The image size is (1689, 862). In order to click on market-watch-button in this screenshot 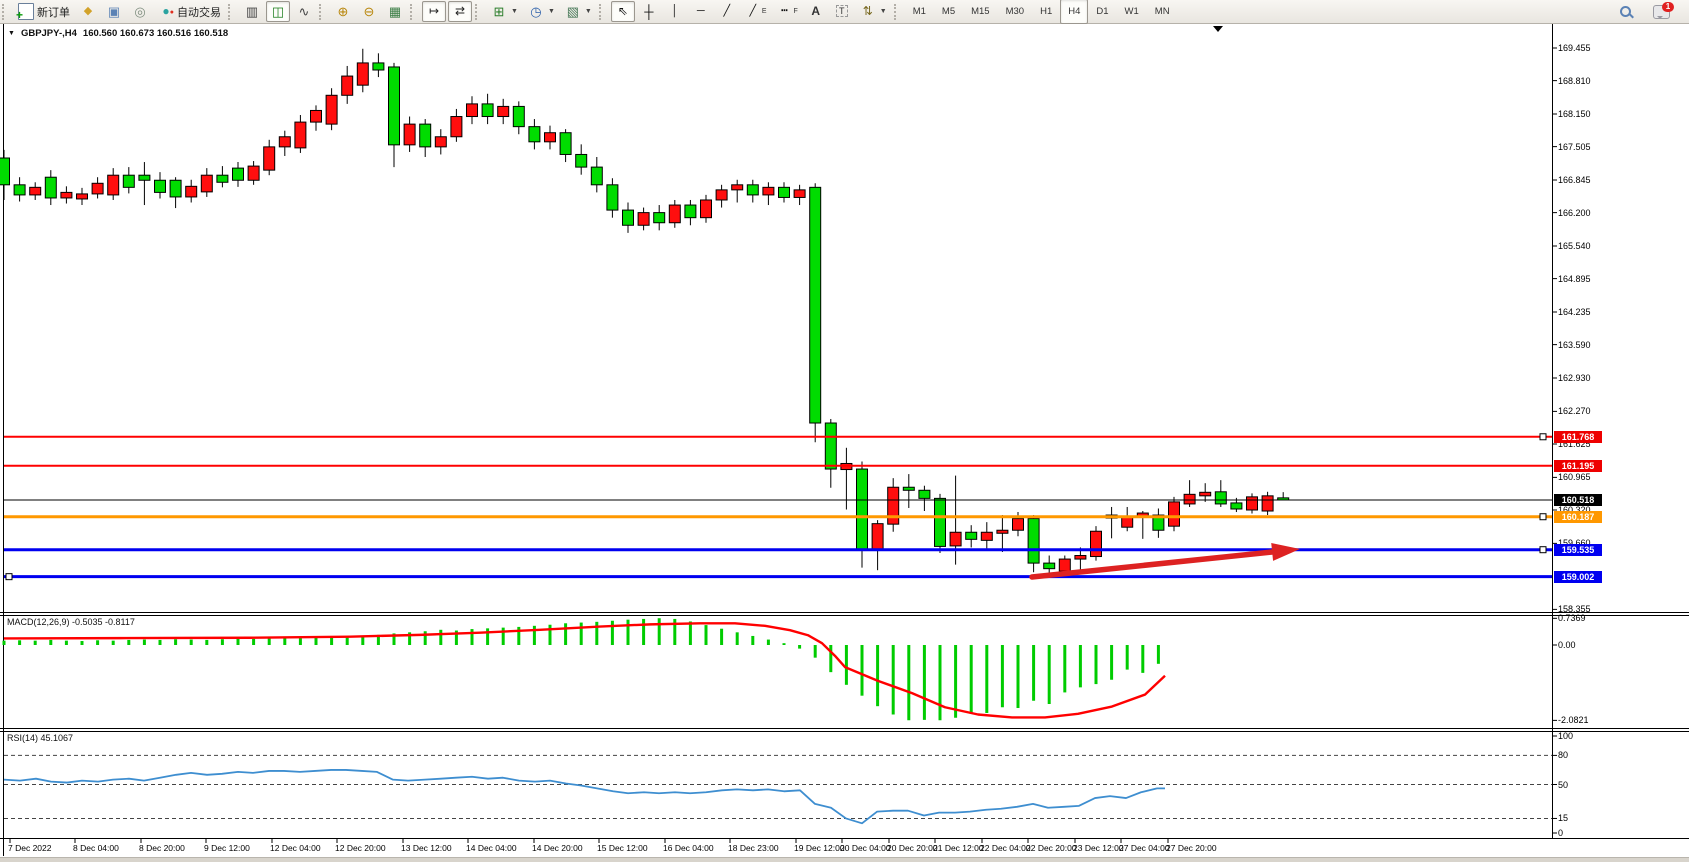, I will do `click(114, 11)`.